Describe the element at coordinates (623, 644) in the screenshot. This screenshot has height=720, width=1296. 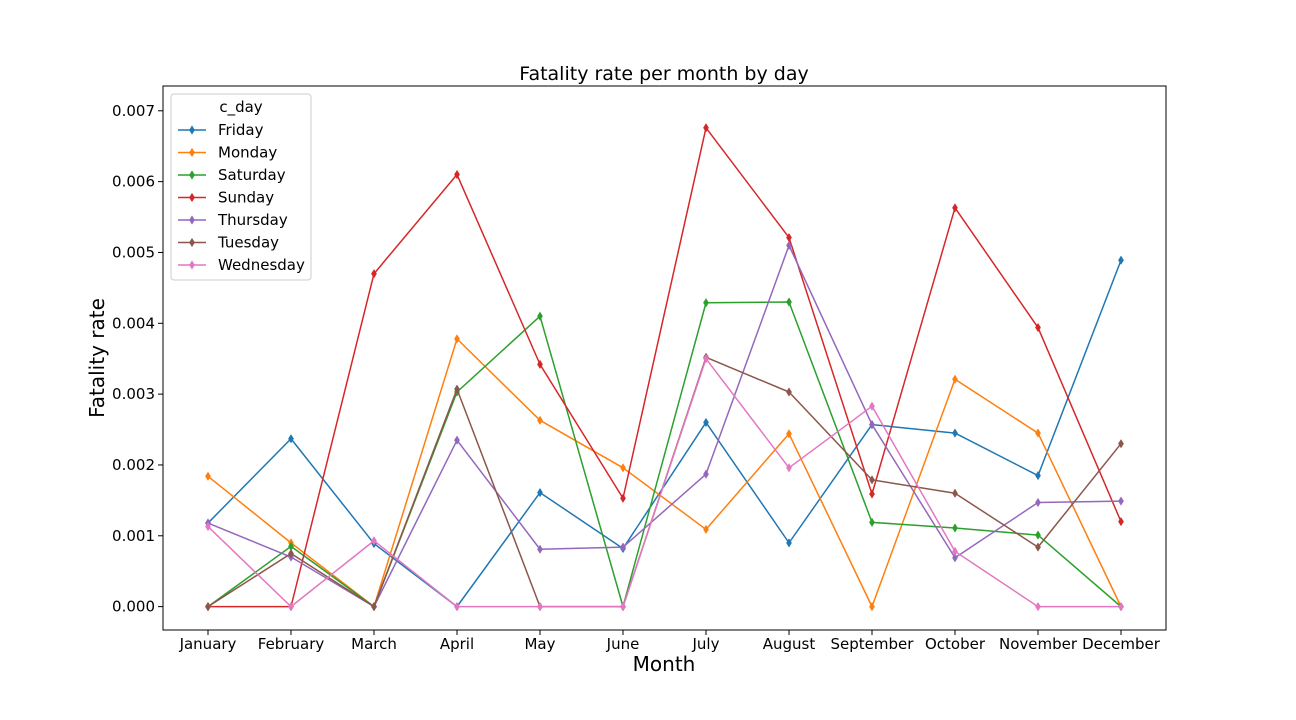
I see `x-tick-label: June` at that location.